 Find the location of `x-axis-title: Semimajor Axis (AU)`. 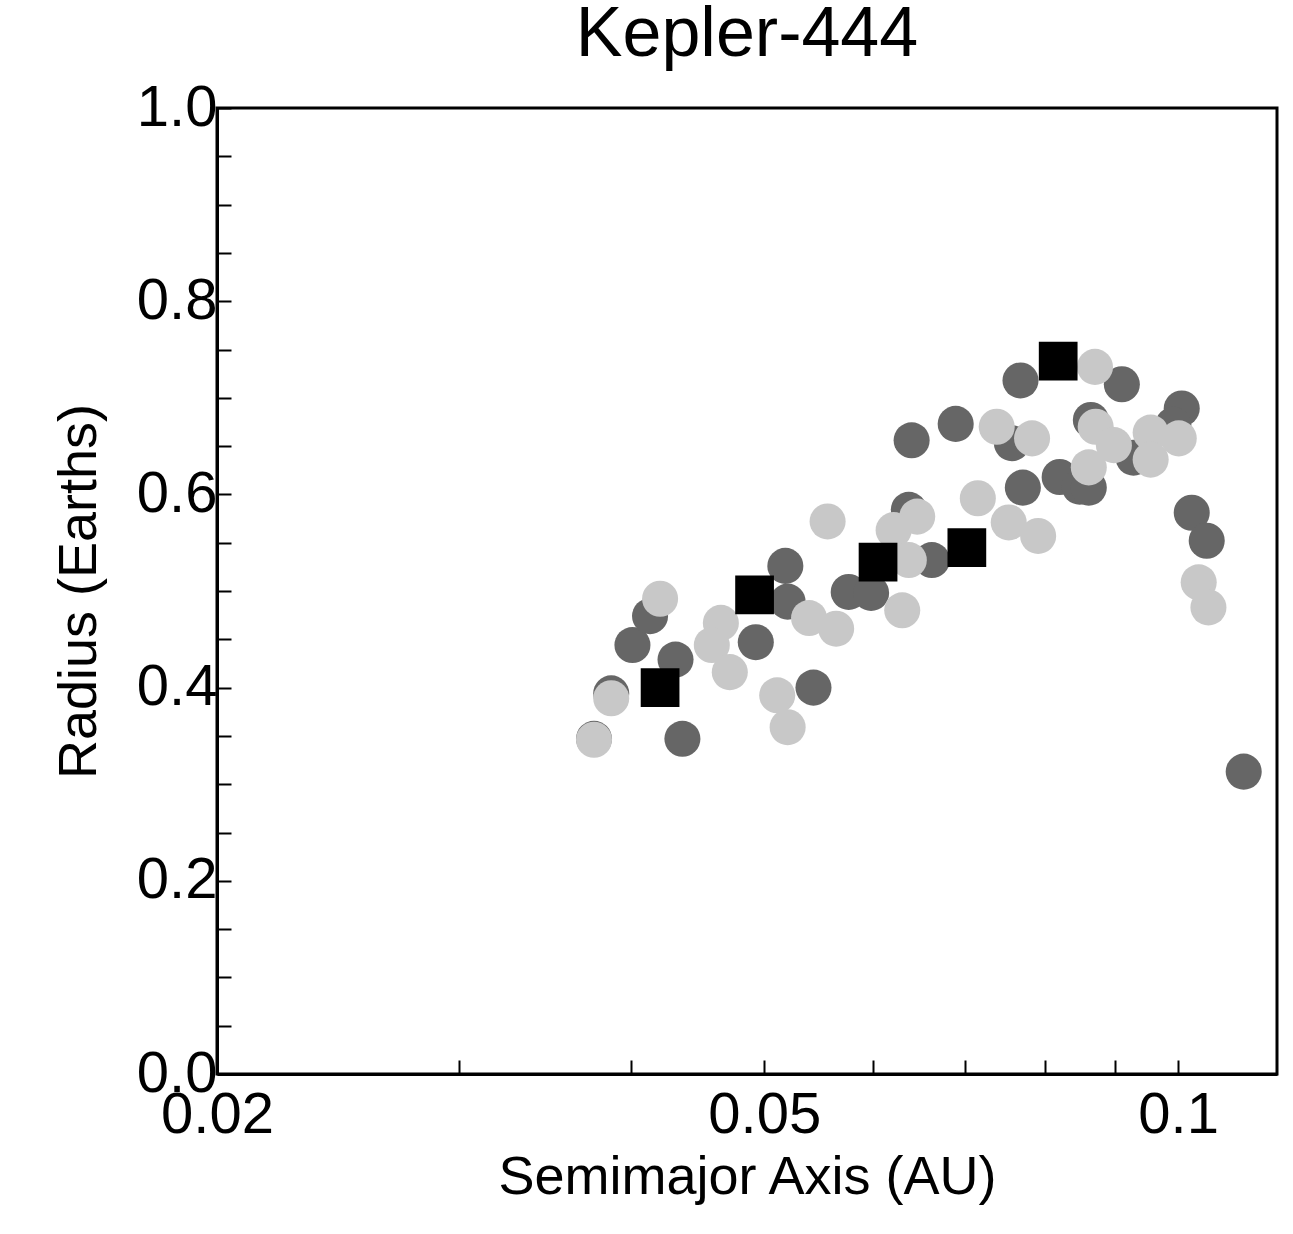

x-axis-title: Semimajor Axis (AU) is located at coordinates (747, 1174).